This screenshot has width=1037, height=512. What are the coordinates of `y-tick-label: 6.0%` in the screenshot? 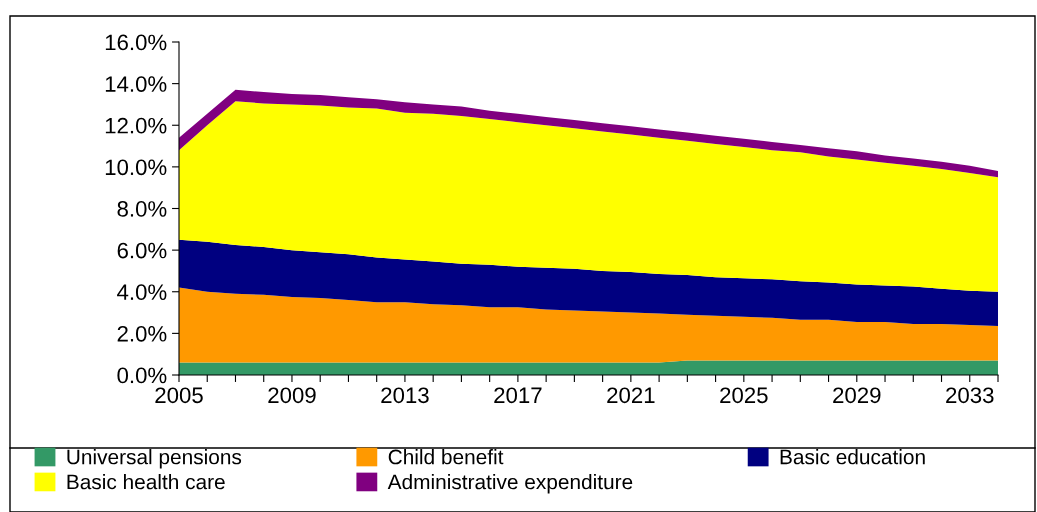 It's located at (142, 250).